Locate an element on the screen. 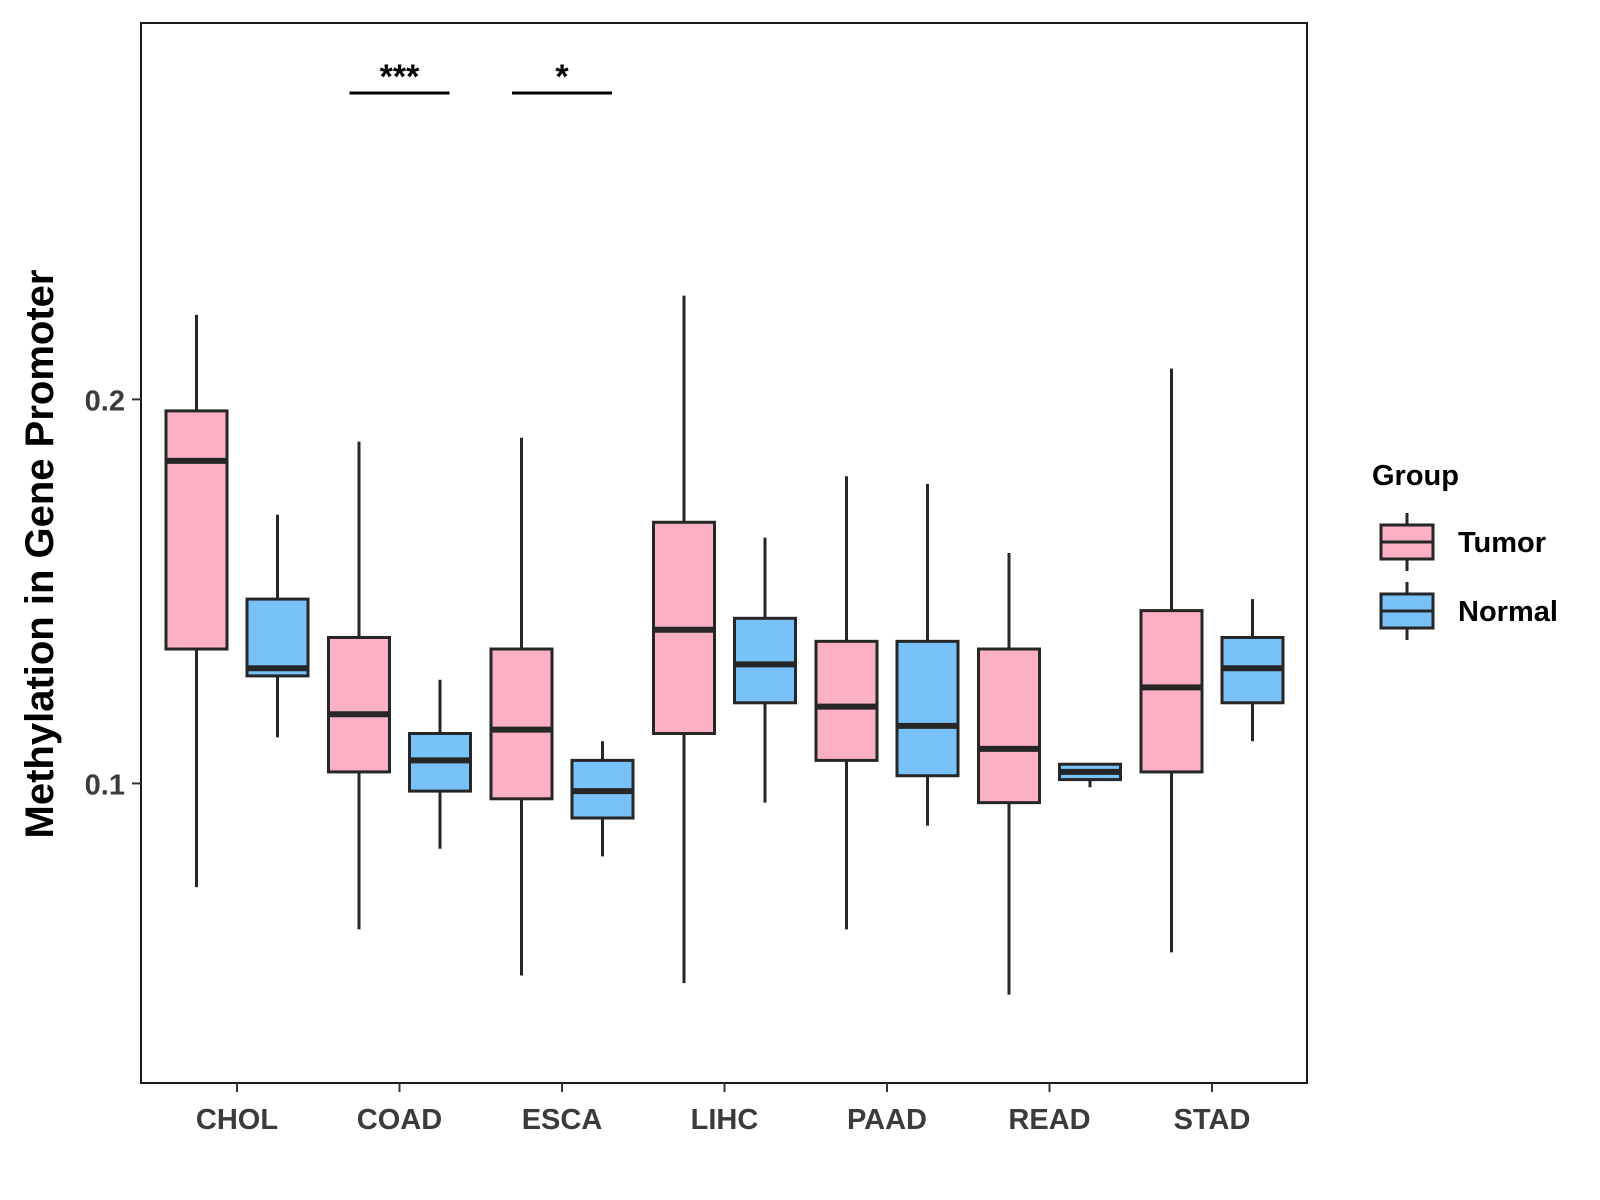  y-axis-title: Methylation in Gene Promoter is located at coordinates (40, 554).